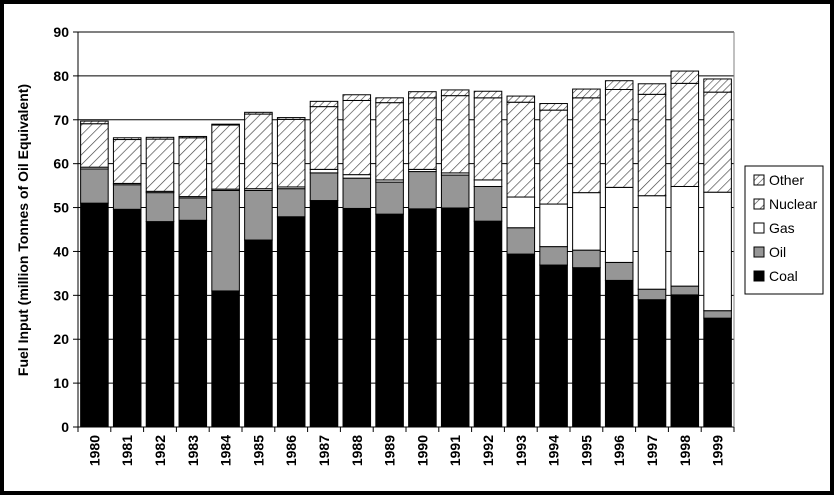 Image resolution: width=834 pixels, height=495 pixels. I want to click on x-tick-label: 1997, so click(652, 450).